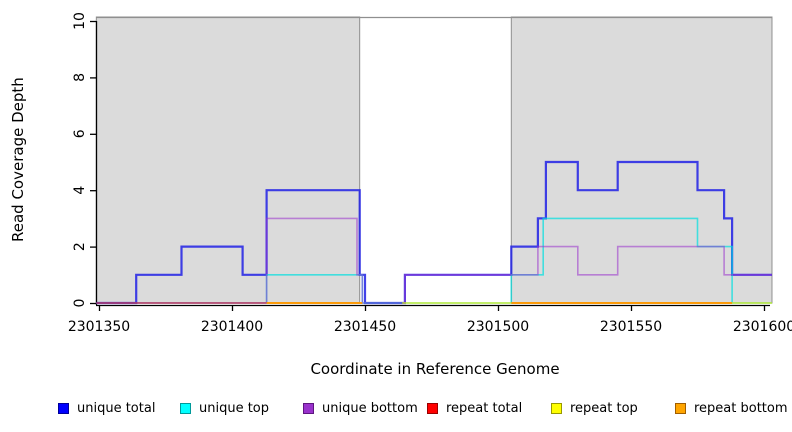  I want to click on legend-swatch-unique-bottom, so click(308, 408).